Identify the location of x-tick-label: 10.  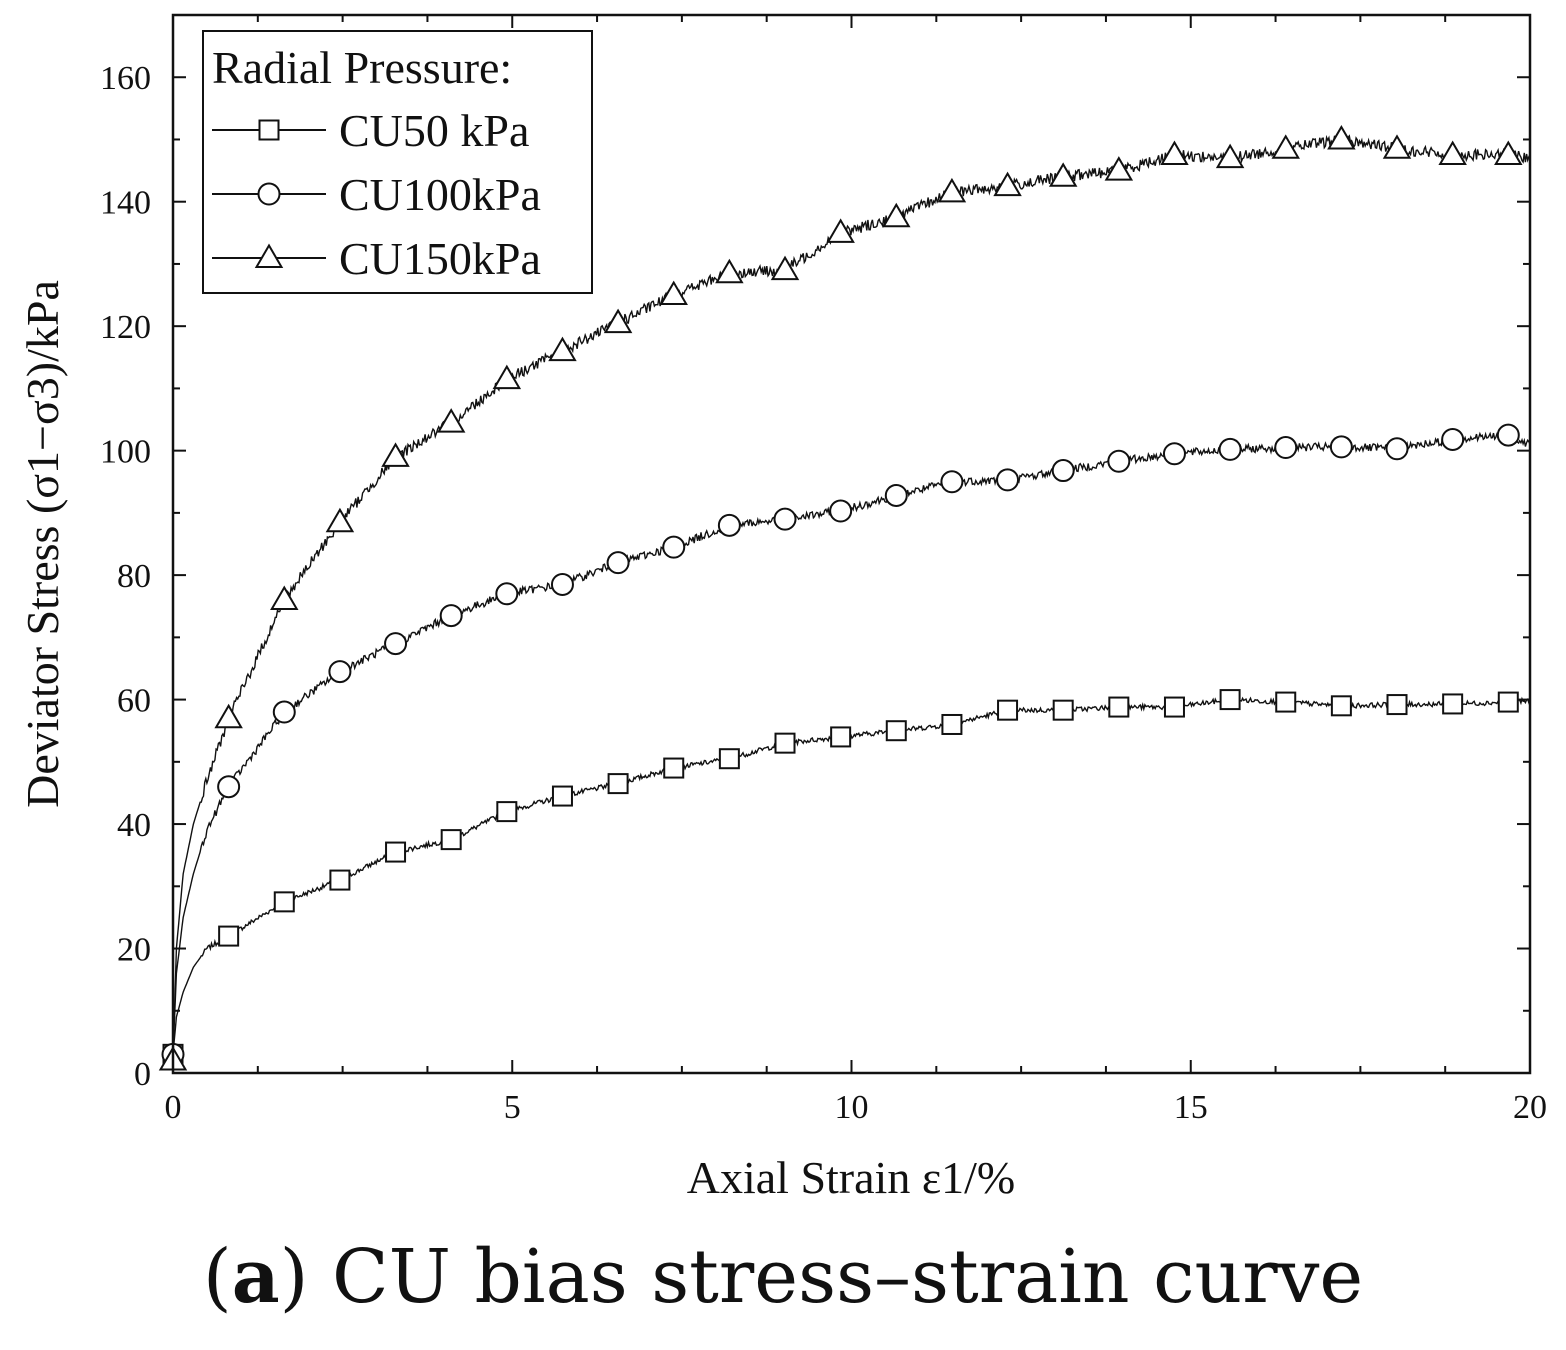
(852, 1107).